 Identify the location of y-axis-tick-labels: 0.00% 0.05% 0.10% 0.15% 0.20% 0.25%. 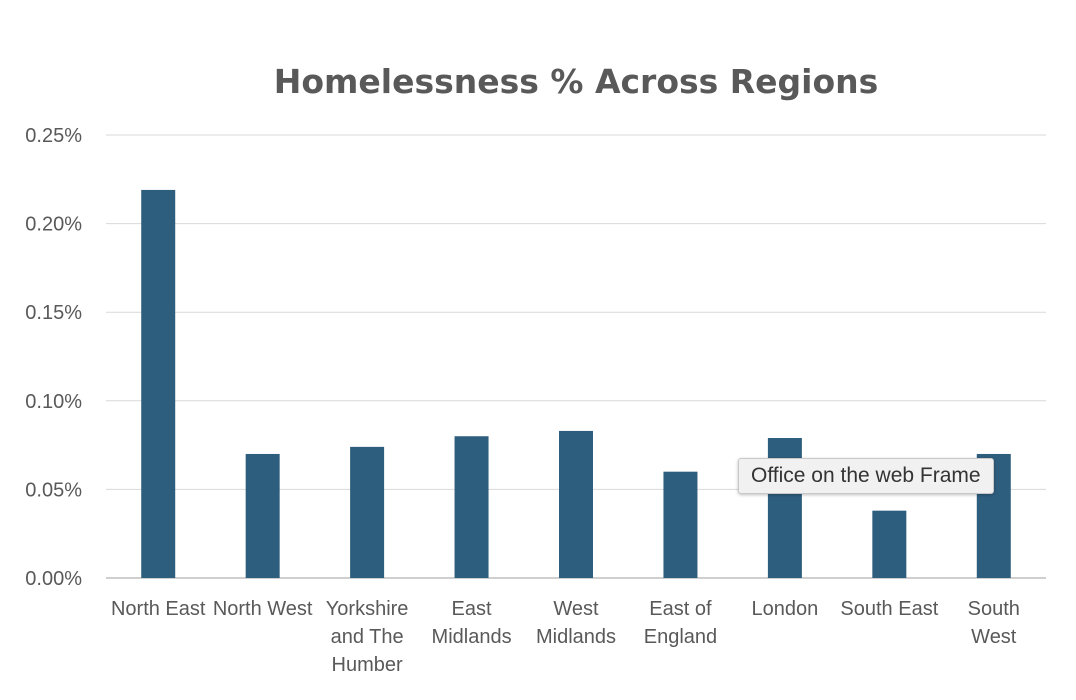
(53, 357).